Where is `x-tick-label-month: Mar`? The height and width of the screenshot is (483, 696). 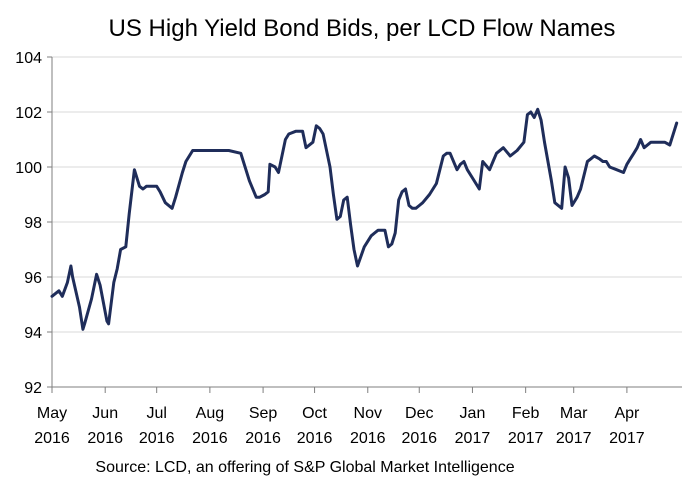
x-tick-label-month: Mar is located at coordinates (574, 413).